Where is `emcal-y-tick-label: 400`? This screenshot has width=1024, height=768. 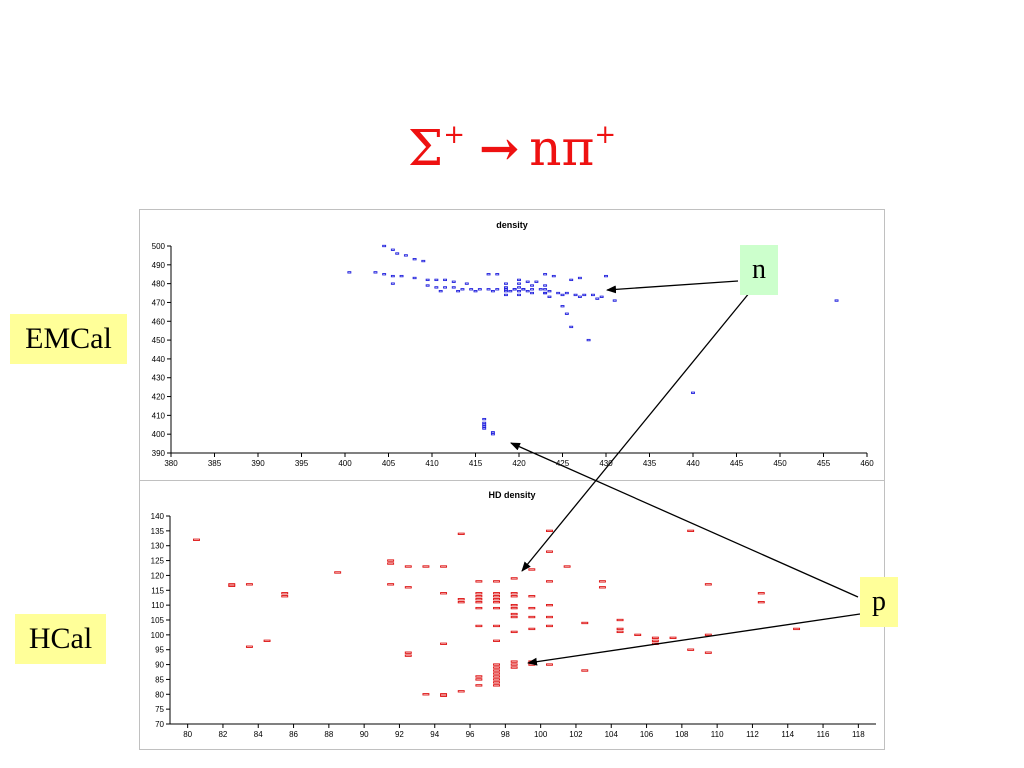 emcal-y-tick-label: 400 is located at coordinates (159, 434).